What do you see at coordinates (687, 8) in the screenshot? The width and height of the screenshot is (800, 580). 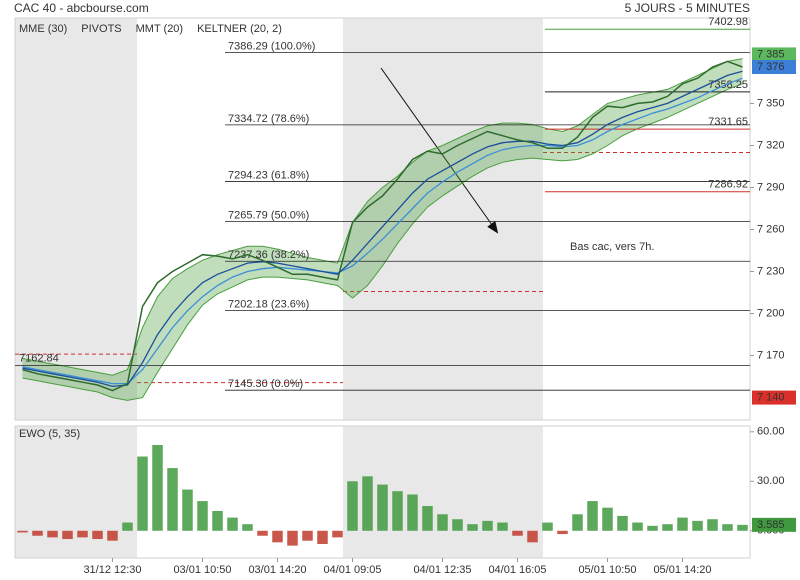 I see `period: 5 JOURS - 5 MINUTES` at bounding box center [687, 8].